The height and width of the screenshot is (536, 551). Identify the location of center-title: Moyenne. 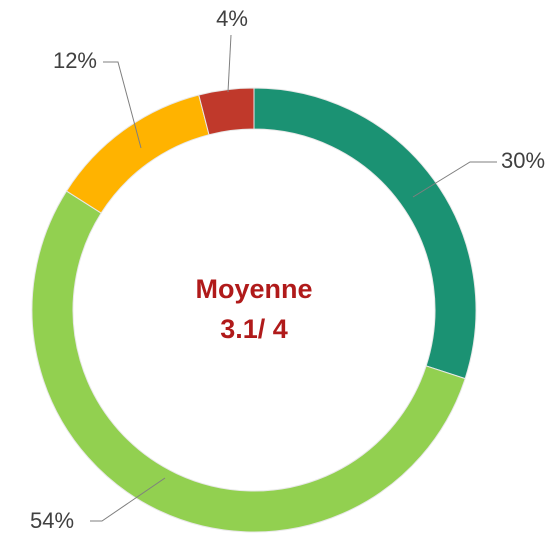
(253, 289).